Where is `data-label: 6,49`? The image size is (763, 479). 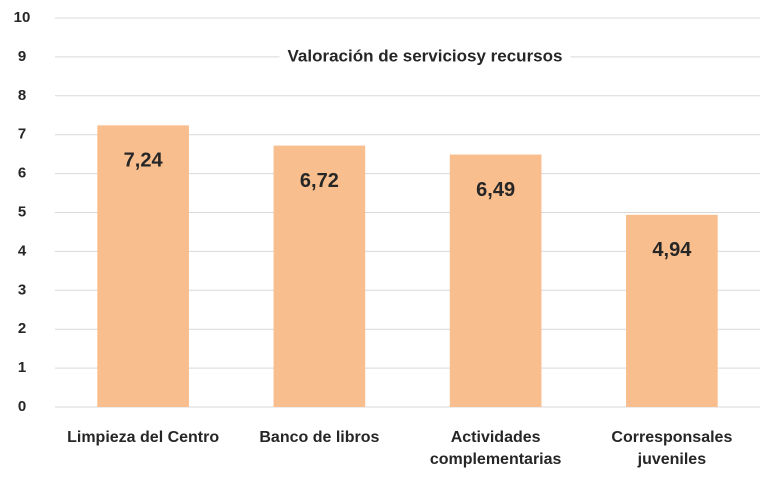
data-label: 6,49 is located at coordinates (495, 190).